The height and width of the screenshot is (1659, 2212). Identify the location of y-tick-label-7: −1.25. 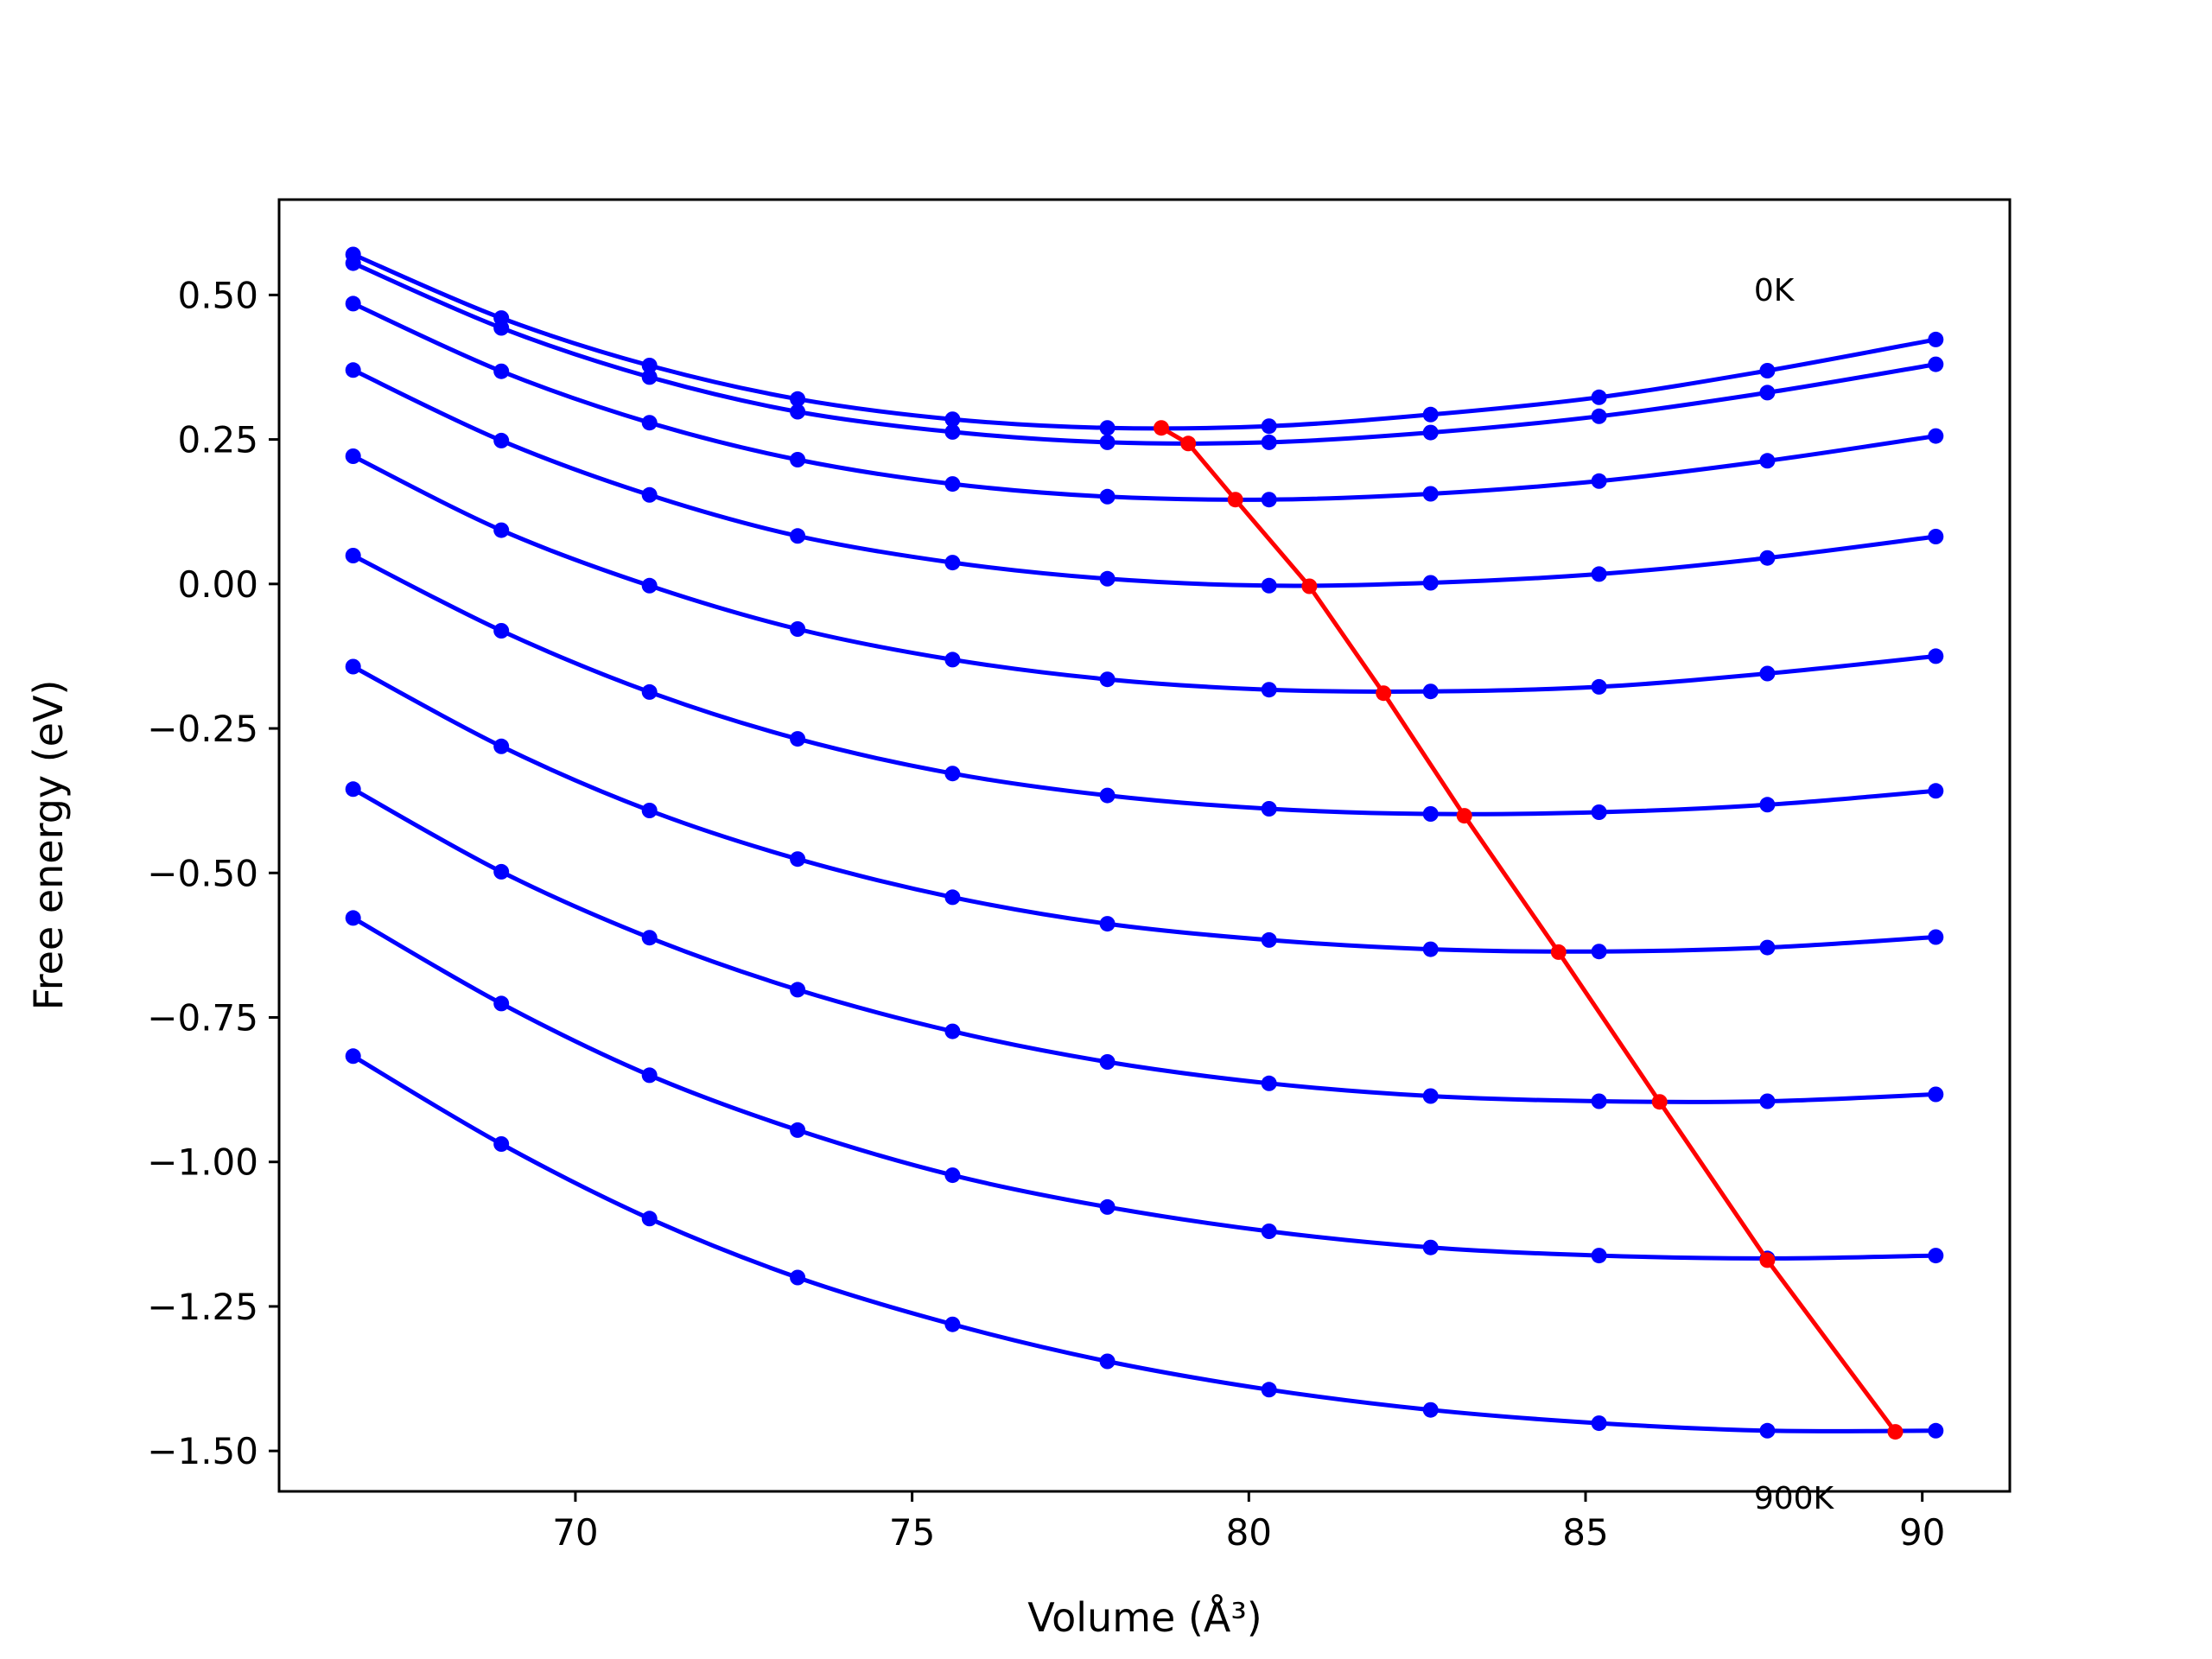
(202, 1307).